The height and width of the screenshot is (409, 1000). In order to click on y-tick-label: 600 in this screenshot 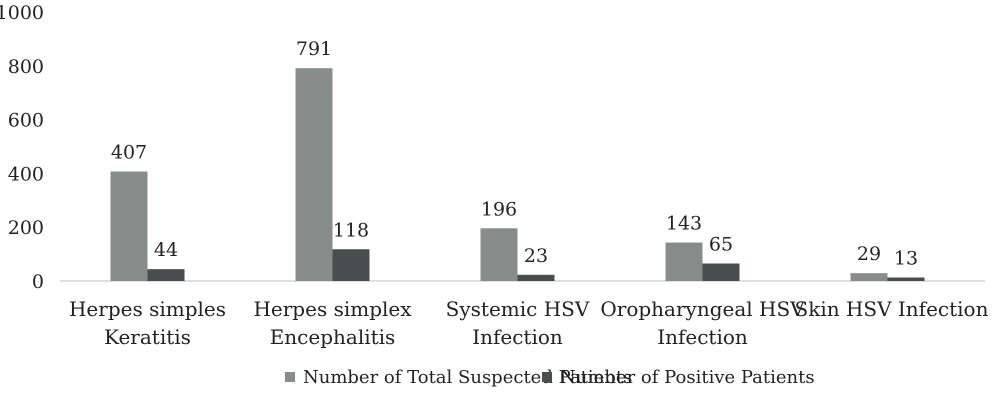, I will do `click(26, 121)`.